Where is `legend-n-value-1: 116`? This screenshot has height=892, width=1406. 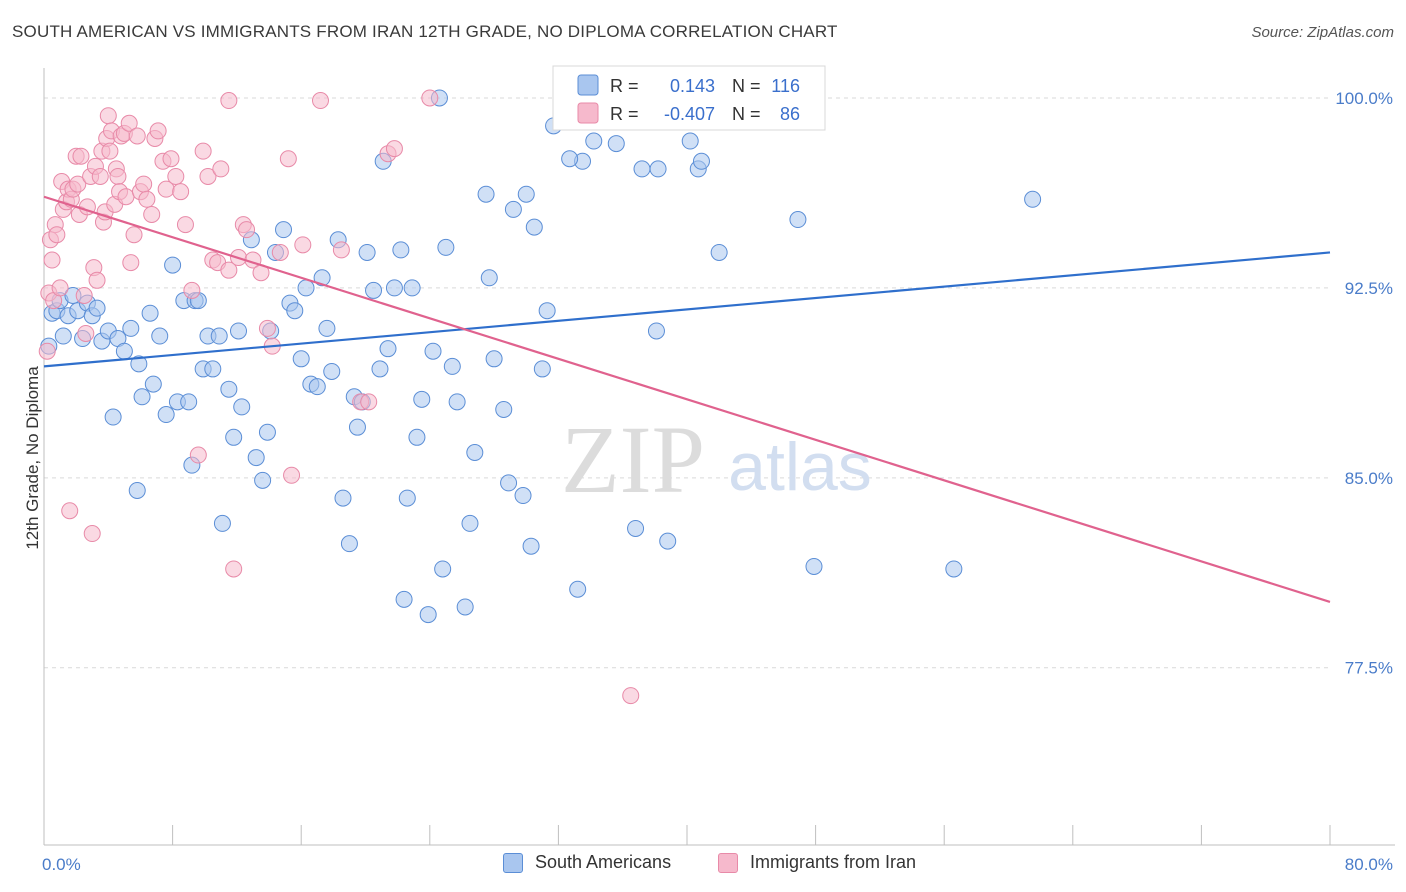
legend-n-value-1: 116 is located at coordinates (785, 86).